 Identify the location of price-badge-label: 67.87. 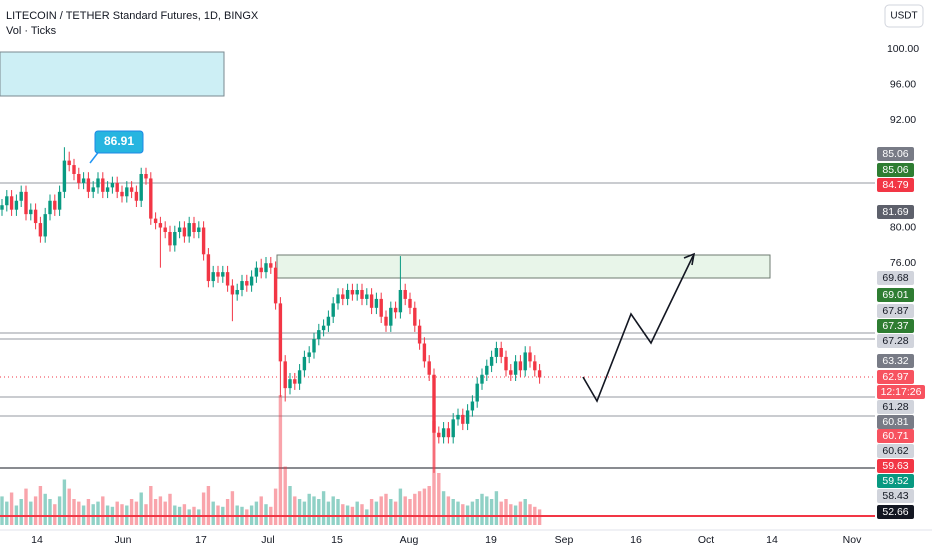
(895, 311).